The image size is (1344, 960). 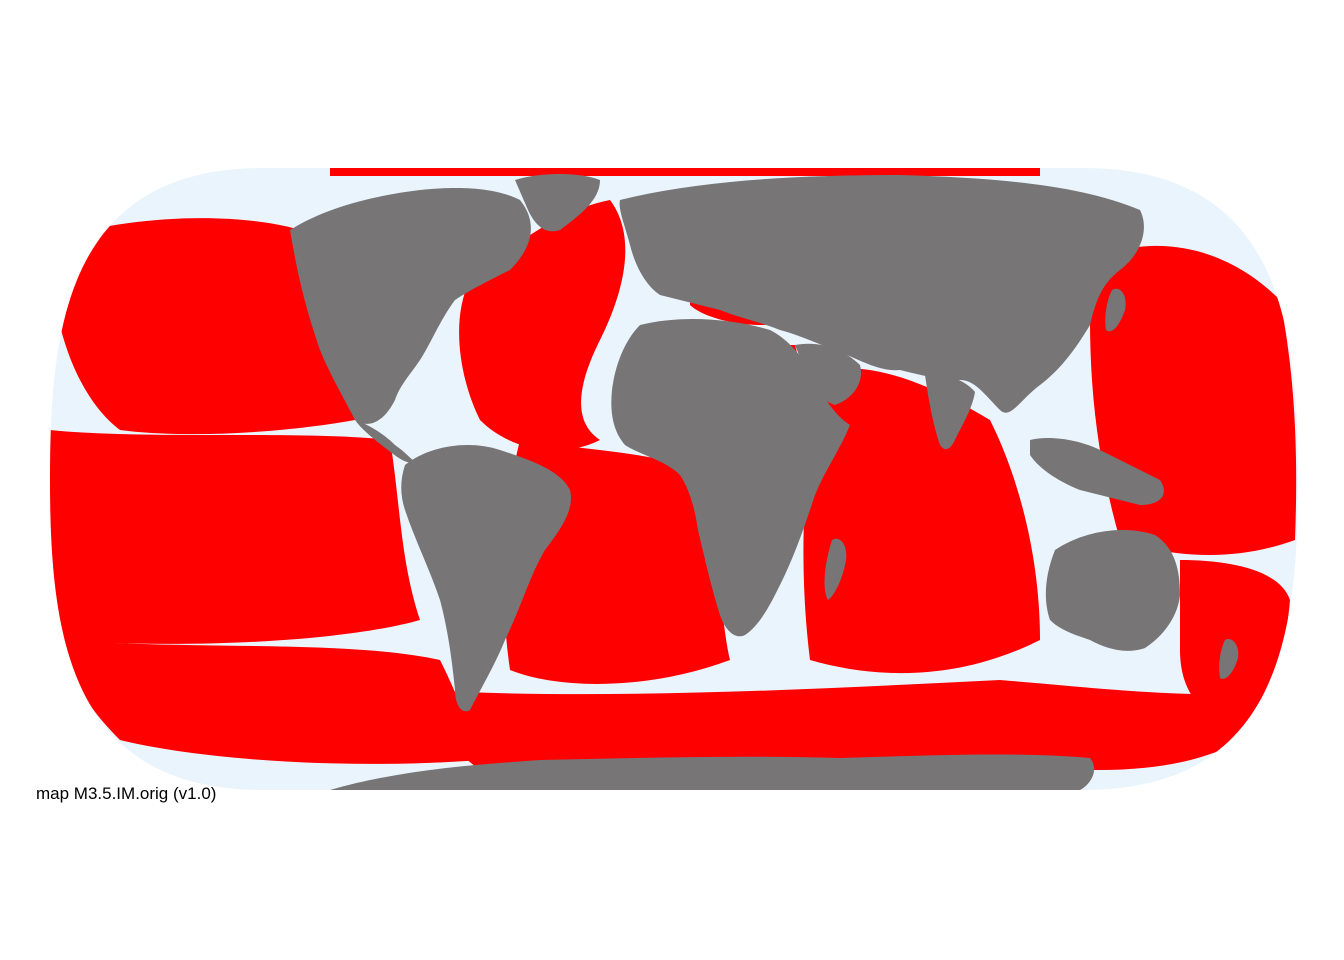 I want to click on land-japan, so click(x=1115, y=310).